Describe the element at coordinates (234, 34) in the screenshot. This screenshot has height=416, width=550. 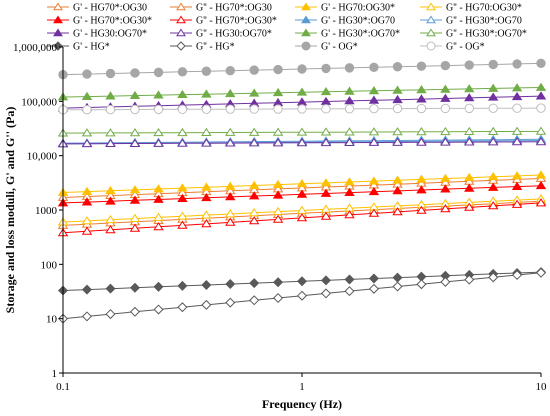
I see `legend-label: G'' - HG30:OG70*` at that location.